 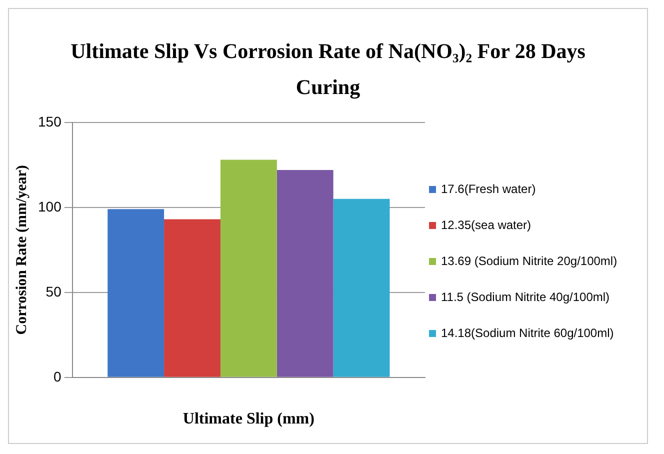 I want to click on legend-label: 11.5 (Sodium Nitrite 40g/100ml), so click(x=525, y=297).